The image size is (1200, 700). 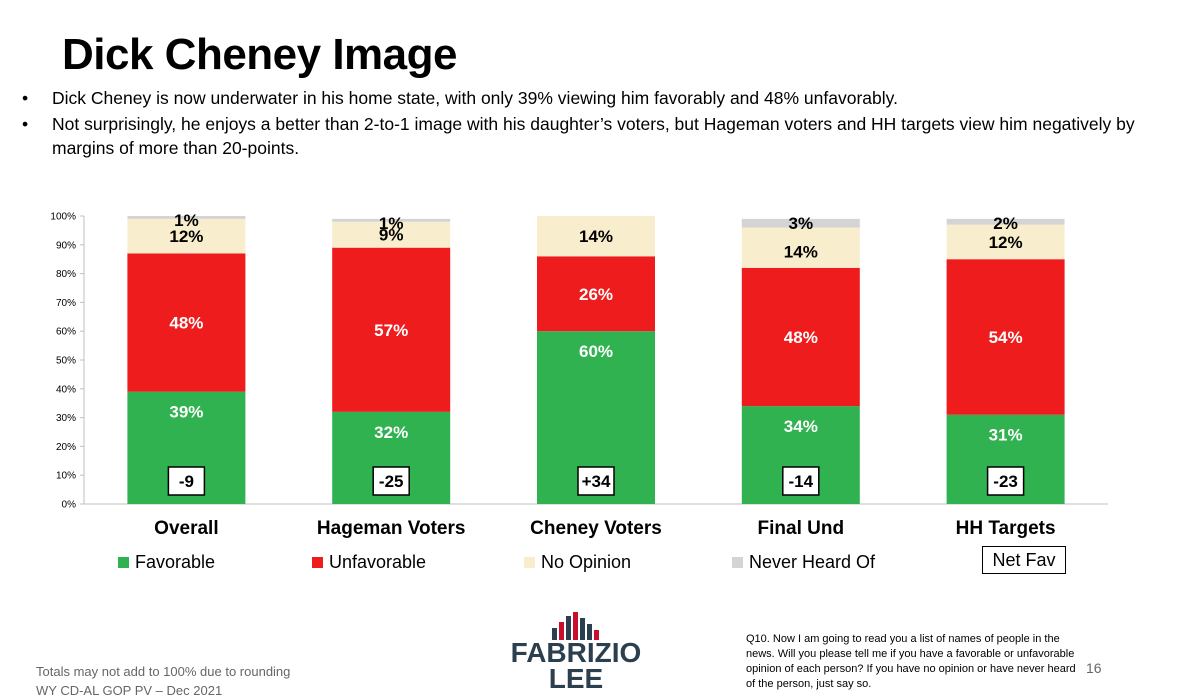 What do you see at coordinates (66, 245) in the screenshot?
I see `y-tick-label: 90%` at bounding box center [66, 245].